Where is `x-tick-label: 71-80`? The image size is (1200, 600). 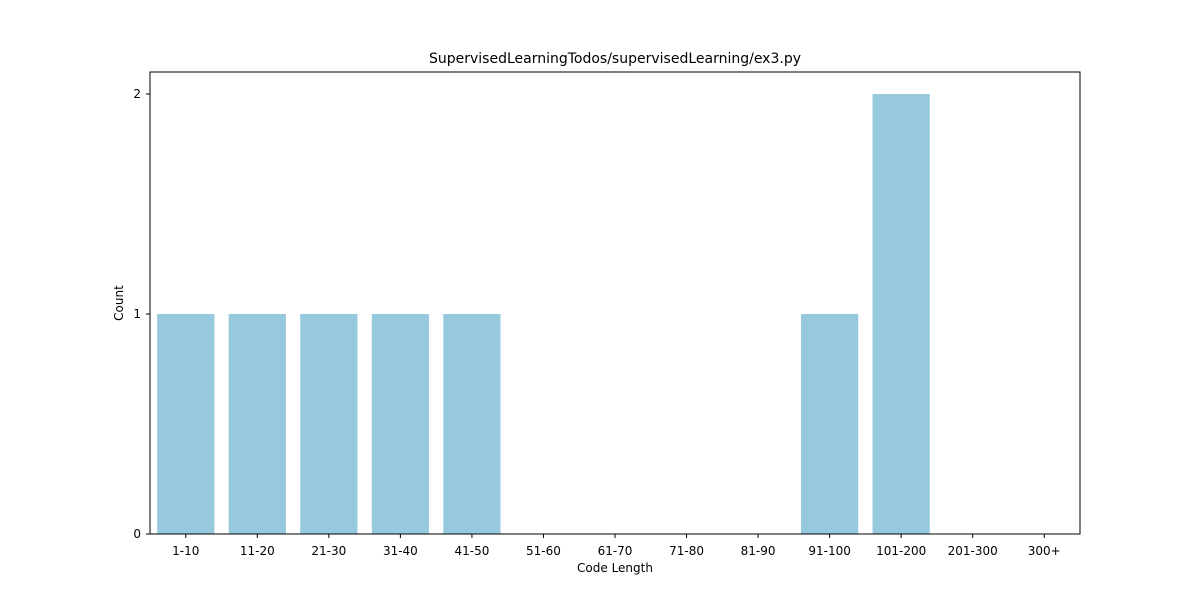
x-tick-label: 71-80 is located at coordinates (686, 551).